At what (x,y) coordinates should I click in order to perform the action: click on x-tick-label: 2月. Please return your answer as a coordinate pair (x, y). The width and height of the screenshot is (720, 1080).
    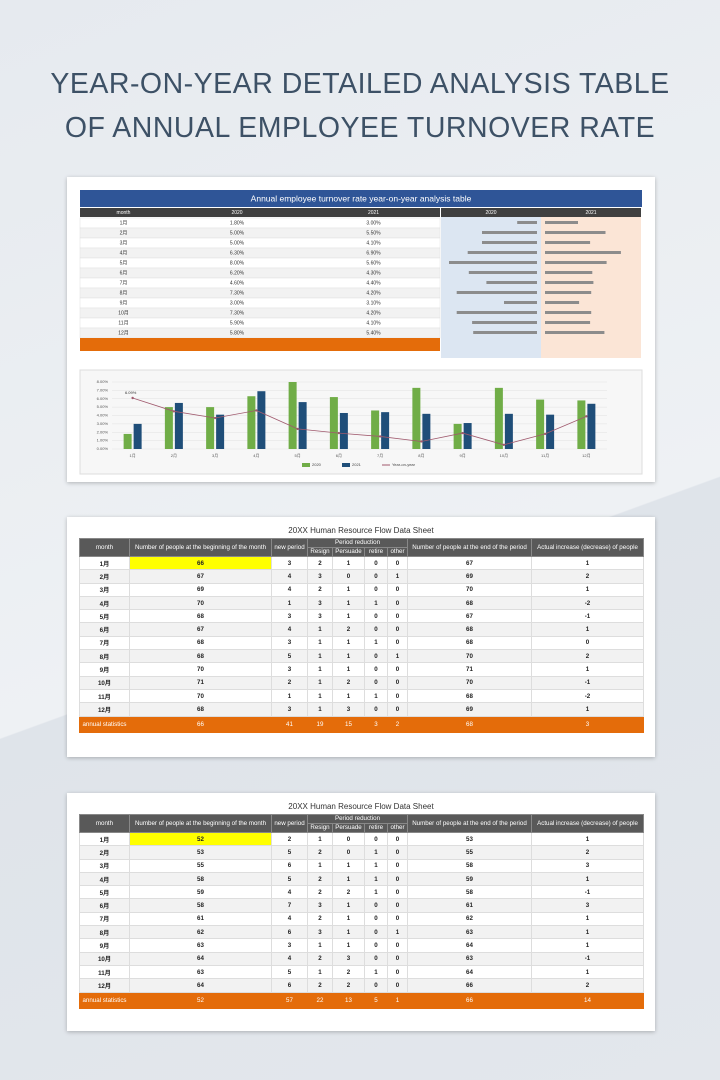
    Looking at the image, I should click on (174, 455).